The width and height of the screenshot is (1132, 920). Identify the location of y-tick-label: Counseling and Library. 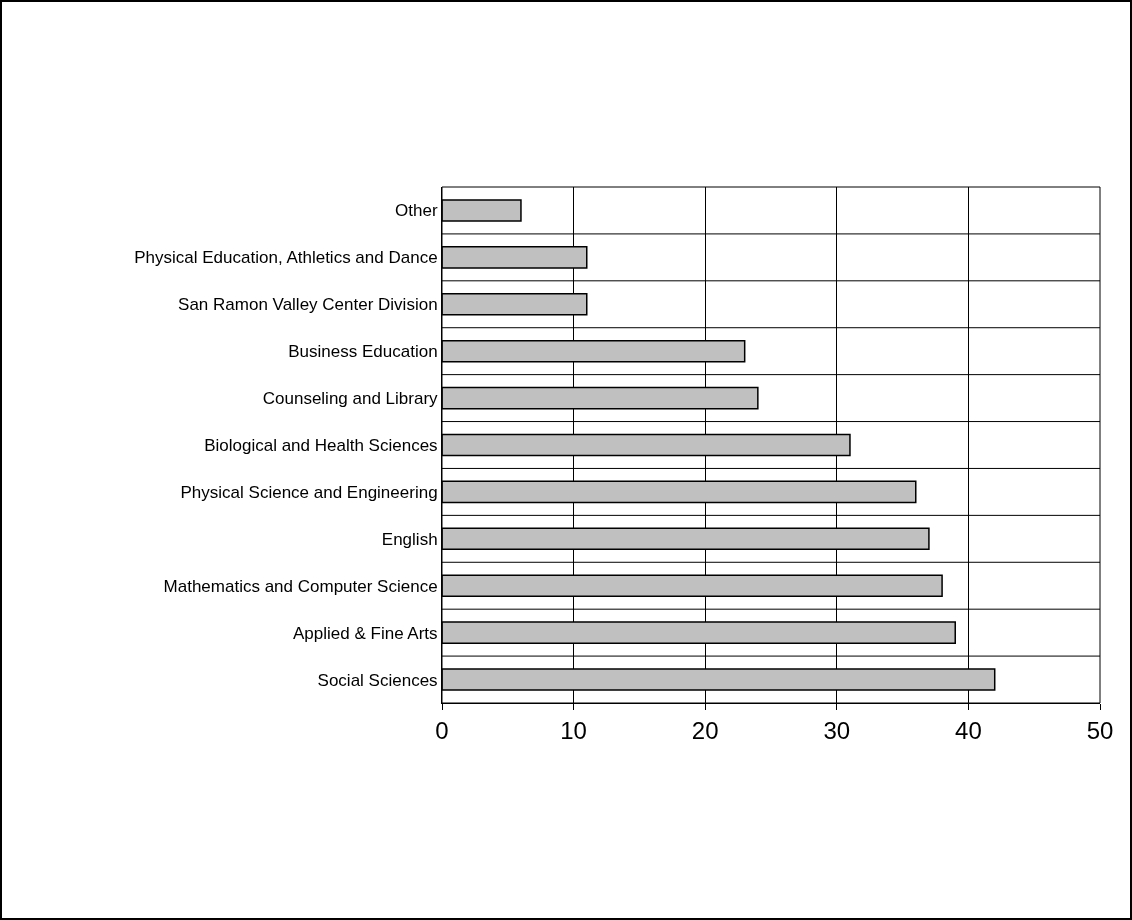
(350, 399).